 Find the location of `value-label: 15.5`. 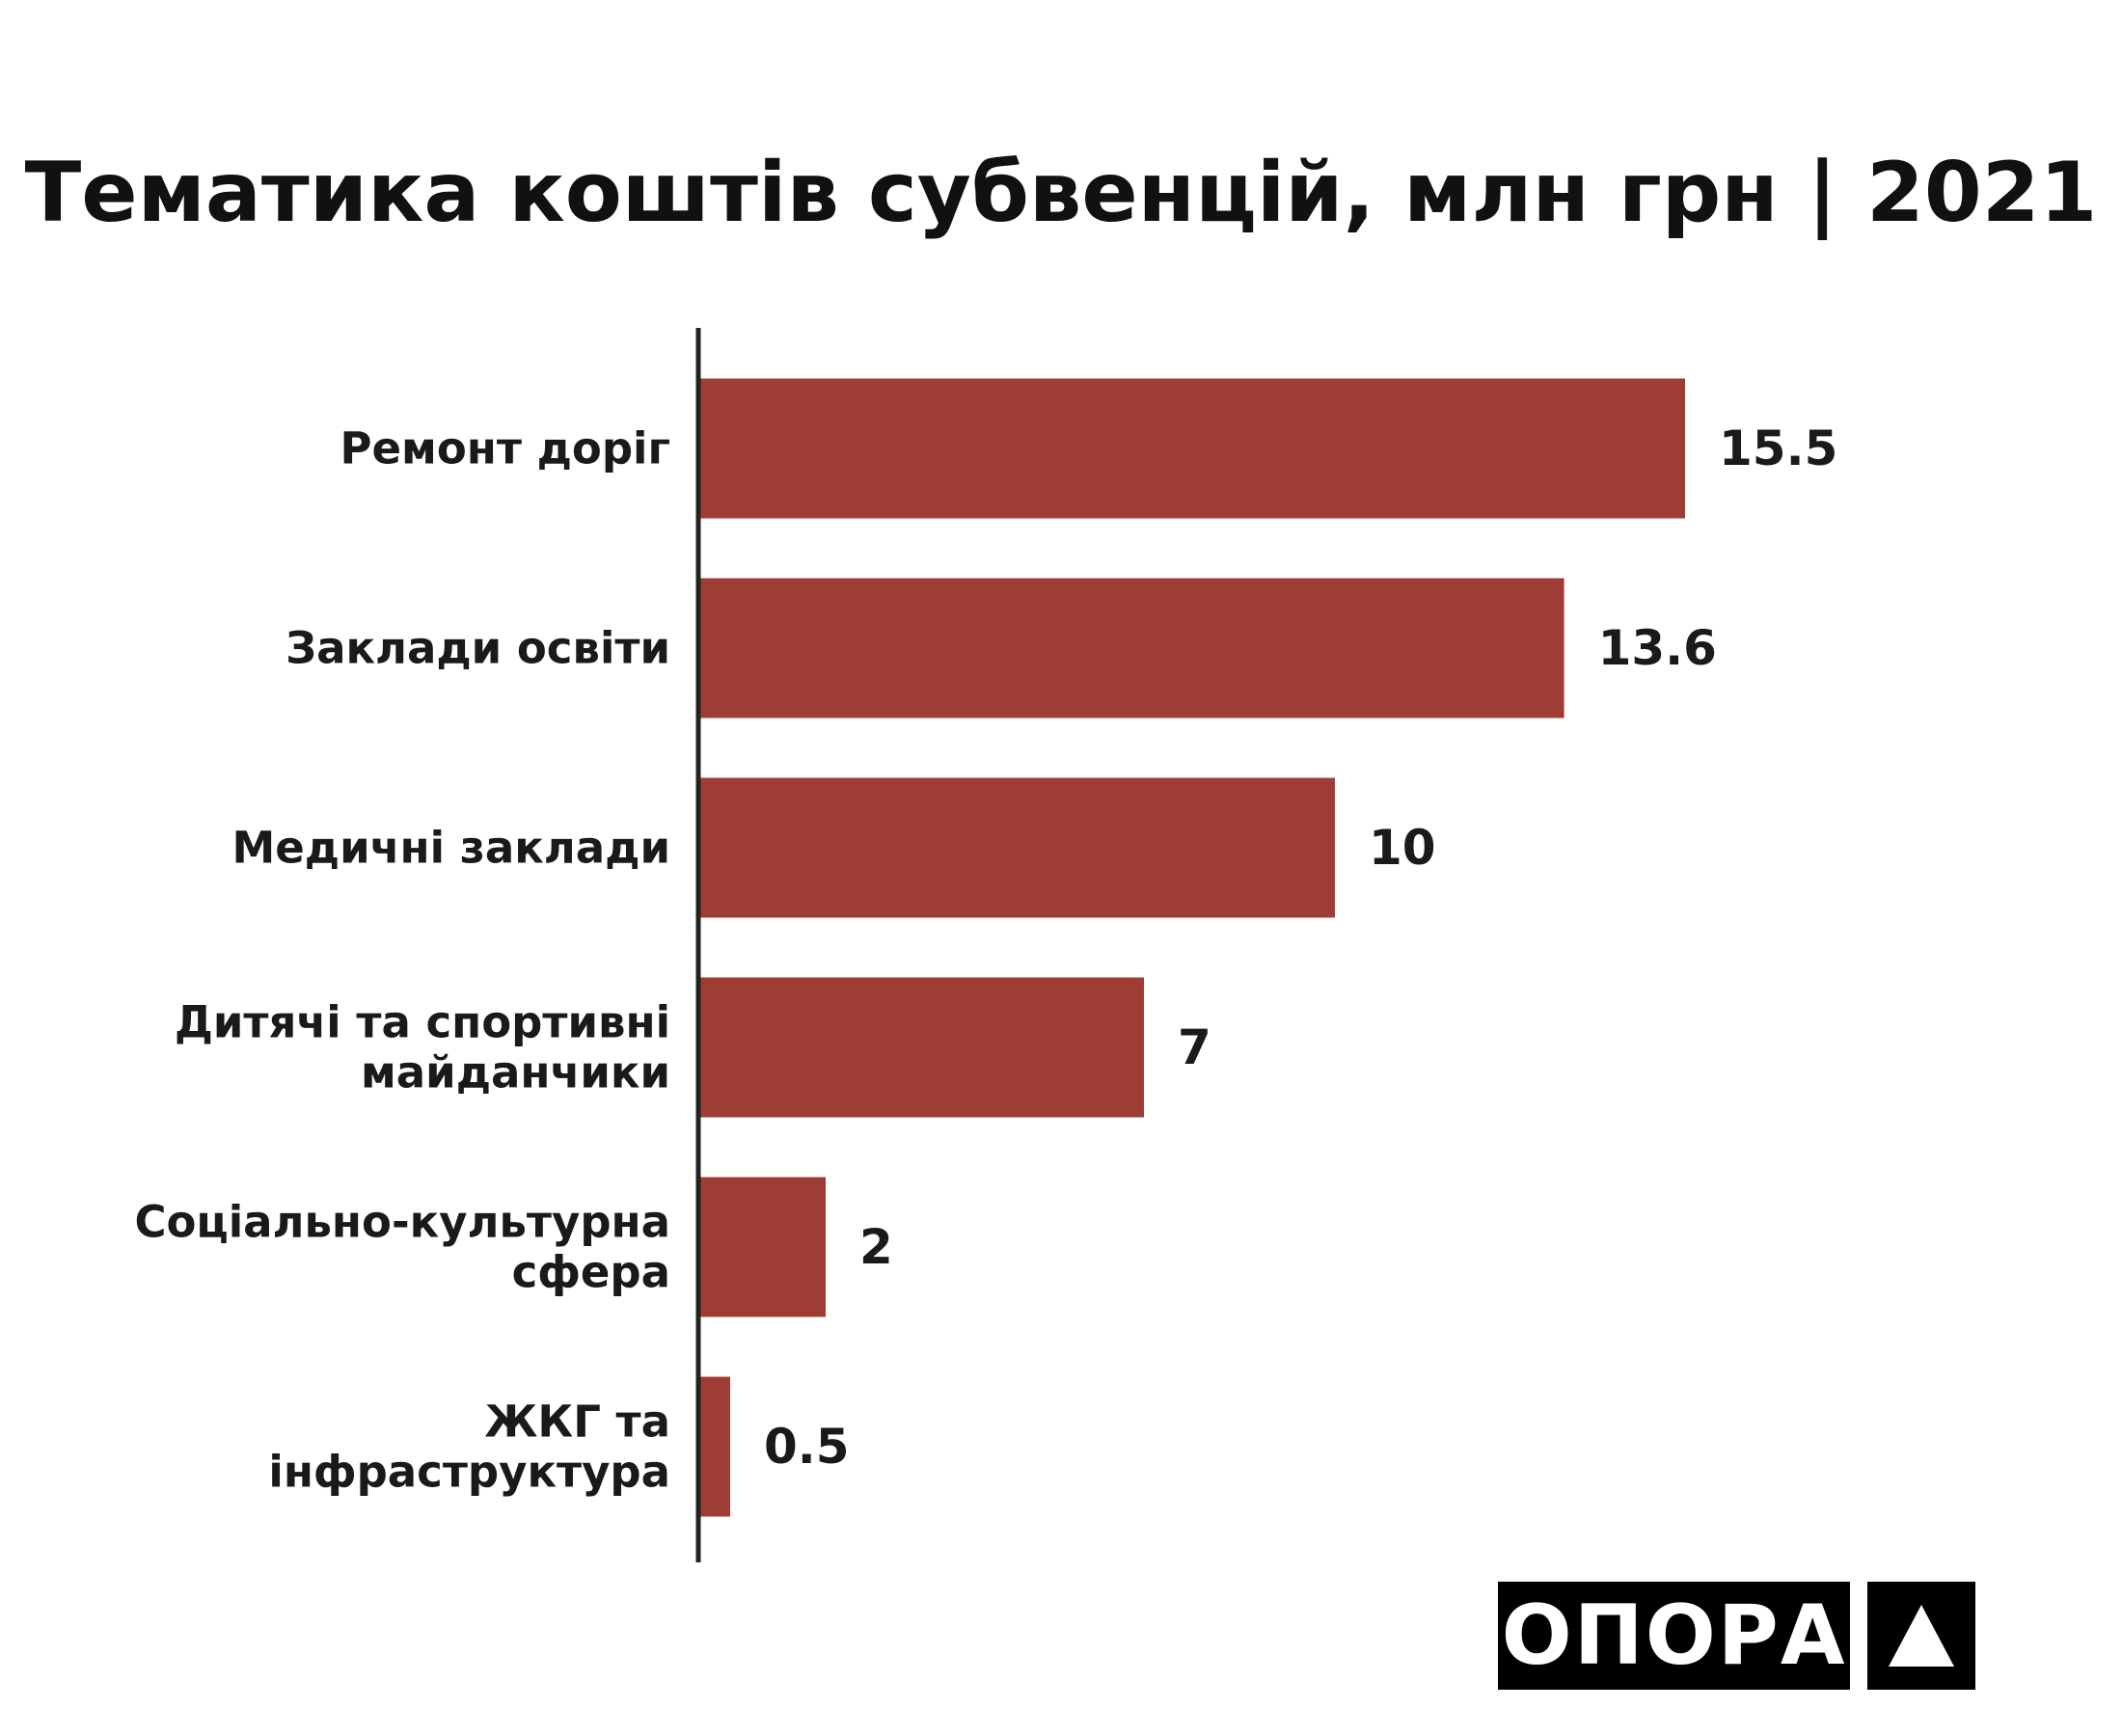

value-label: 15.5 is located at coordinates (1778, 448).